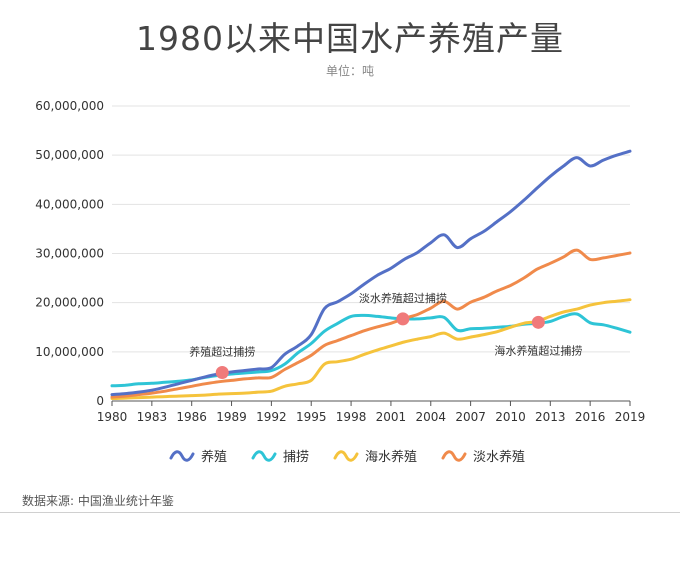  Describe the element at coordinates (296, 457) in the screenshot. I see `legend-label: 捕捞` at that location.